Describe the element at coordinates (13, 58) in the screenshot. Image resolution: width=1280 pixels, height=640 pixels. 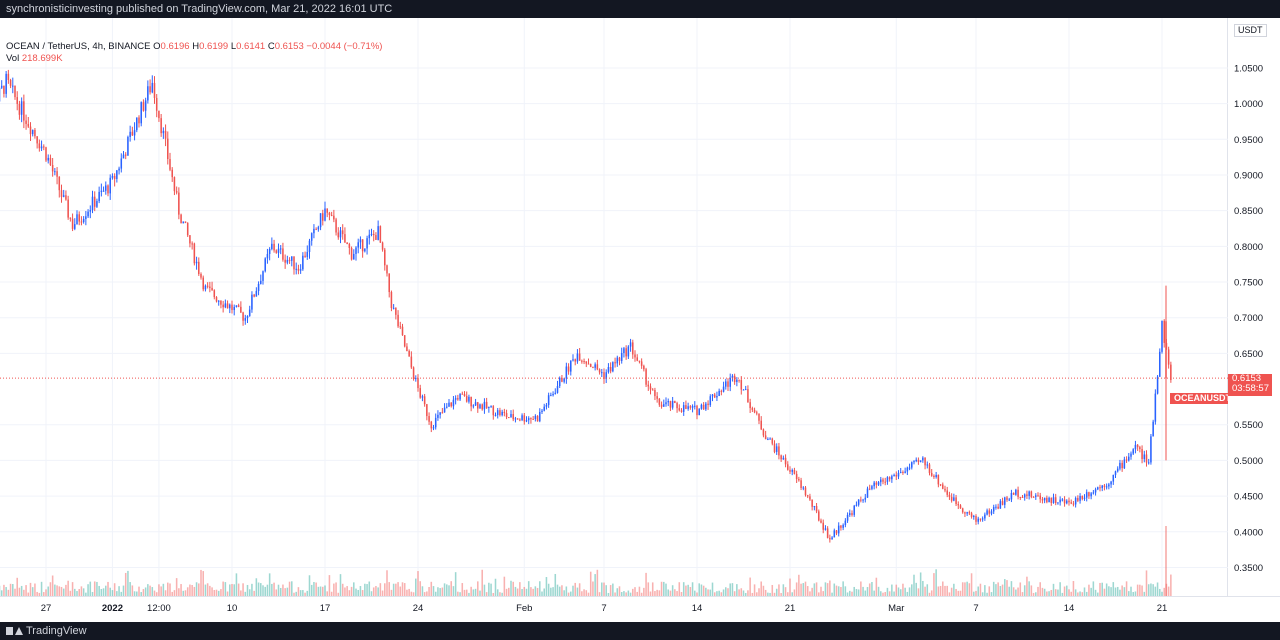
I see `legend-volume-label: Vol` at that location.